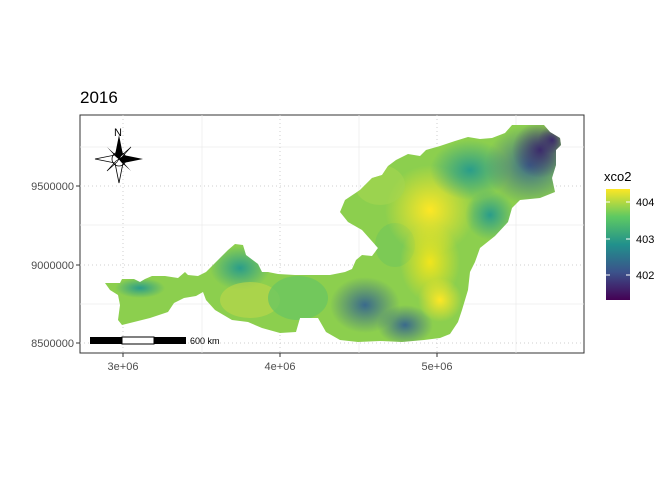 This screenshot has width=672, height=480. Describe the element at coordinates (52, 344) in the screenshot. I see `y-tick-label: 8500000` at that location.